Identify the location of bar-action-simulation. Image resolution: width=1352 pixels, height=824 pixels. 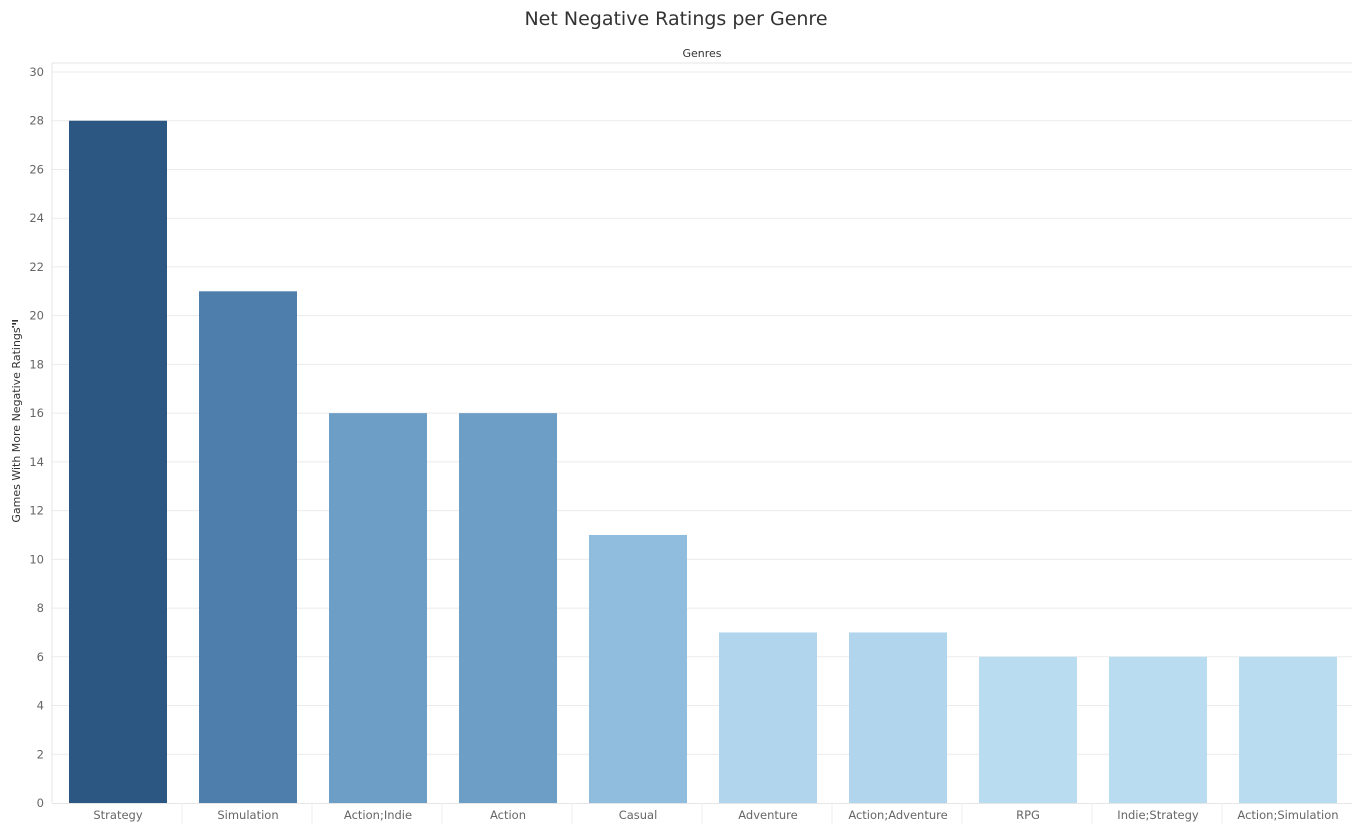
(1288, 729).